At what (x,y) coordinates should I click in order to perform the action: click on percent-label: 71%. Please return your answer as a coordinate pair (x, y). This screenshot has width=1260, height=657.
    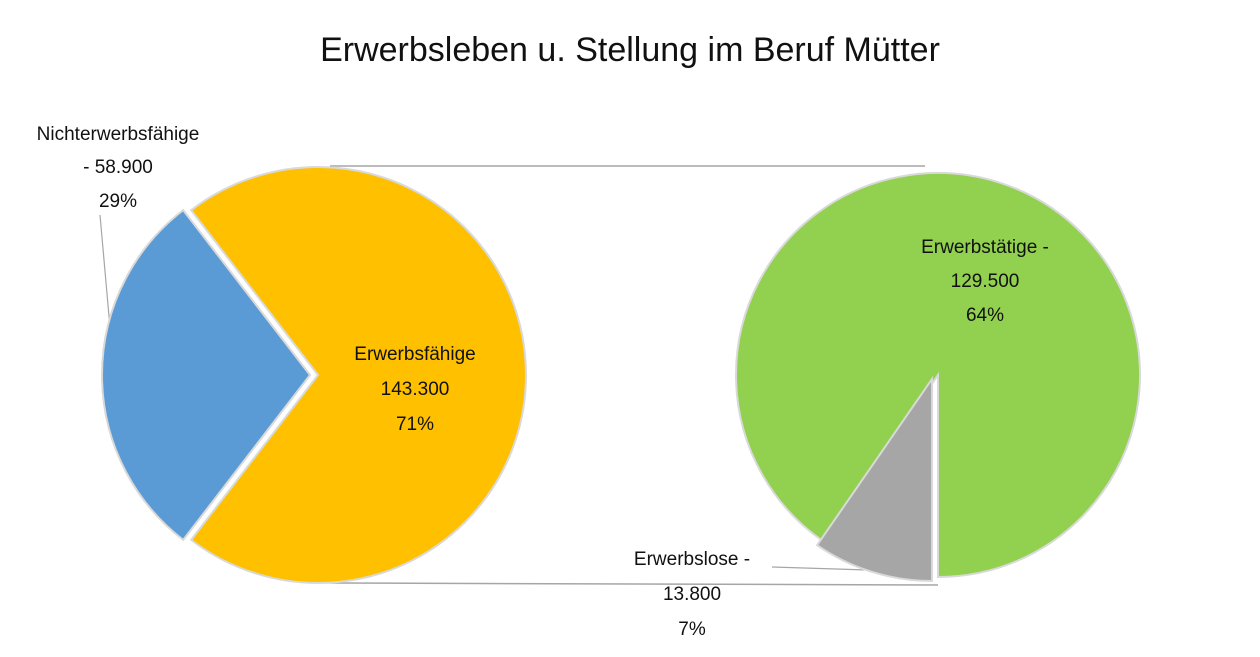
    Looking at the image, I should click on (415, 424).